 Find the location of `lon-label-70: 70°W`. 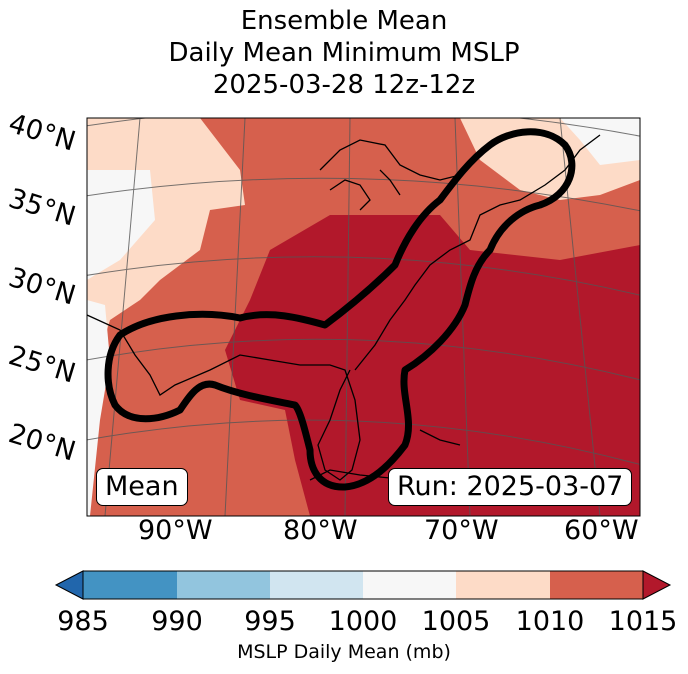

lon-label-70: 70°W is located at coordinates (461, 530).